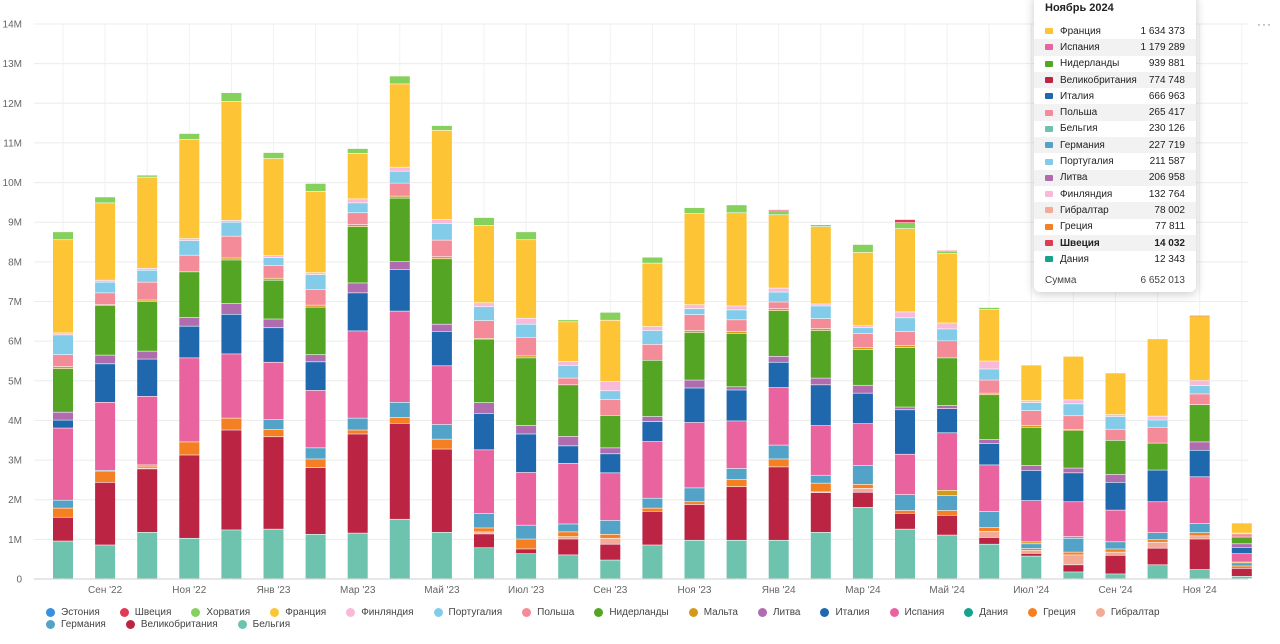 This screenshot has width=1280, height=644. What do you see at coordinates (631, 612) in the screenshot?
I see `legend-item: Нидерланды` at bounding box center [631, 612].